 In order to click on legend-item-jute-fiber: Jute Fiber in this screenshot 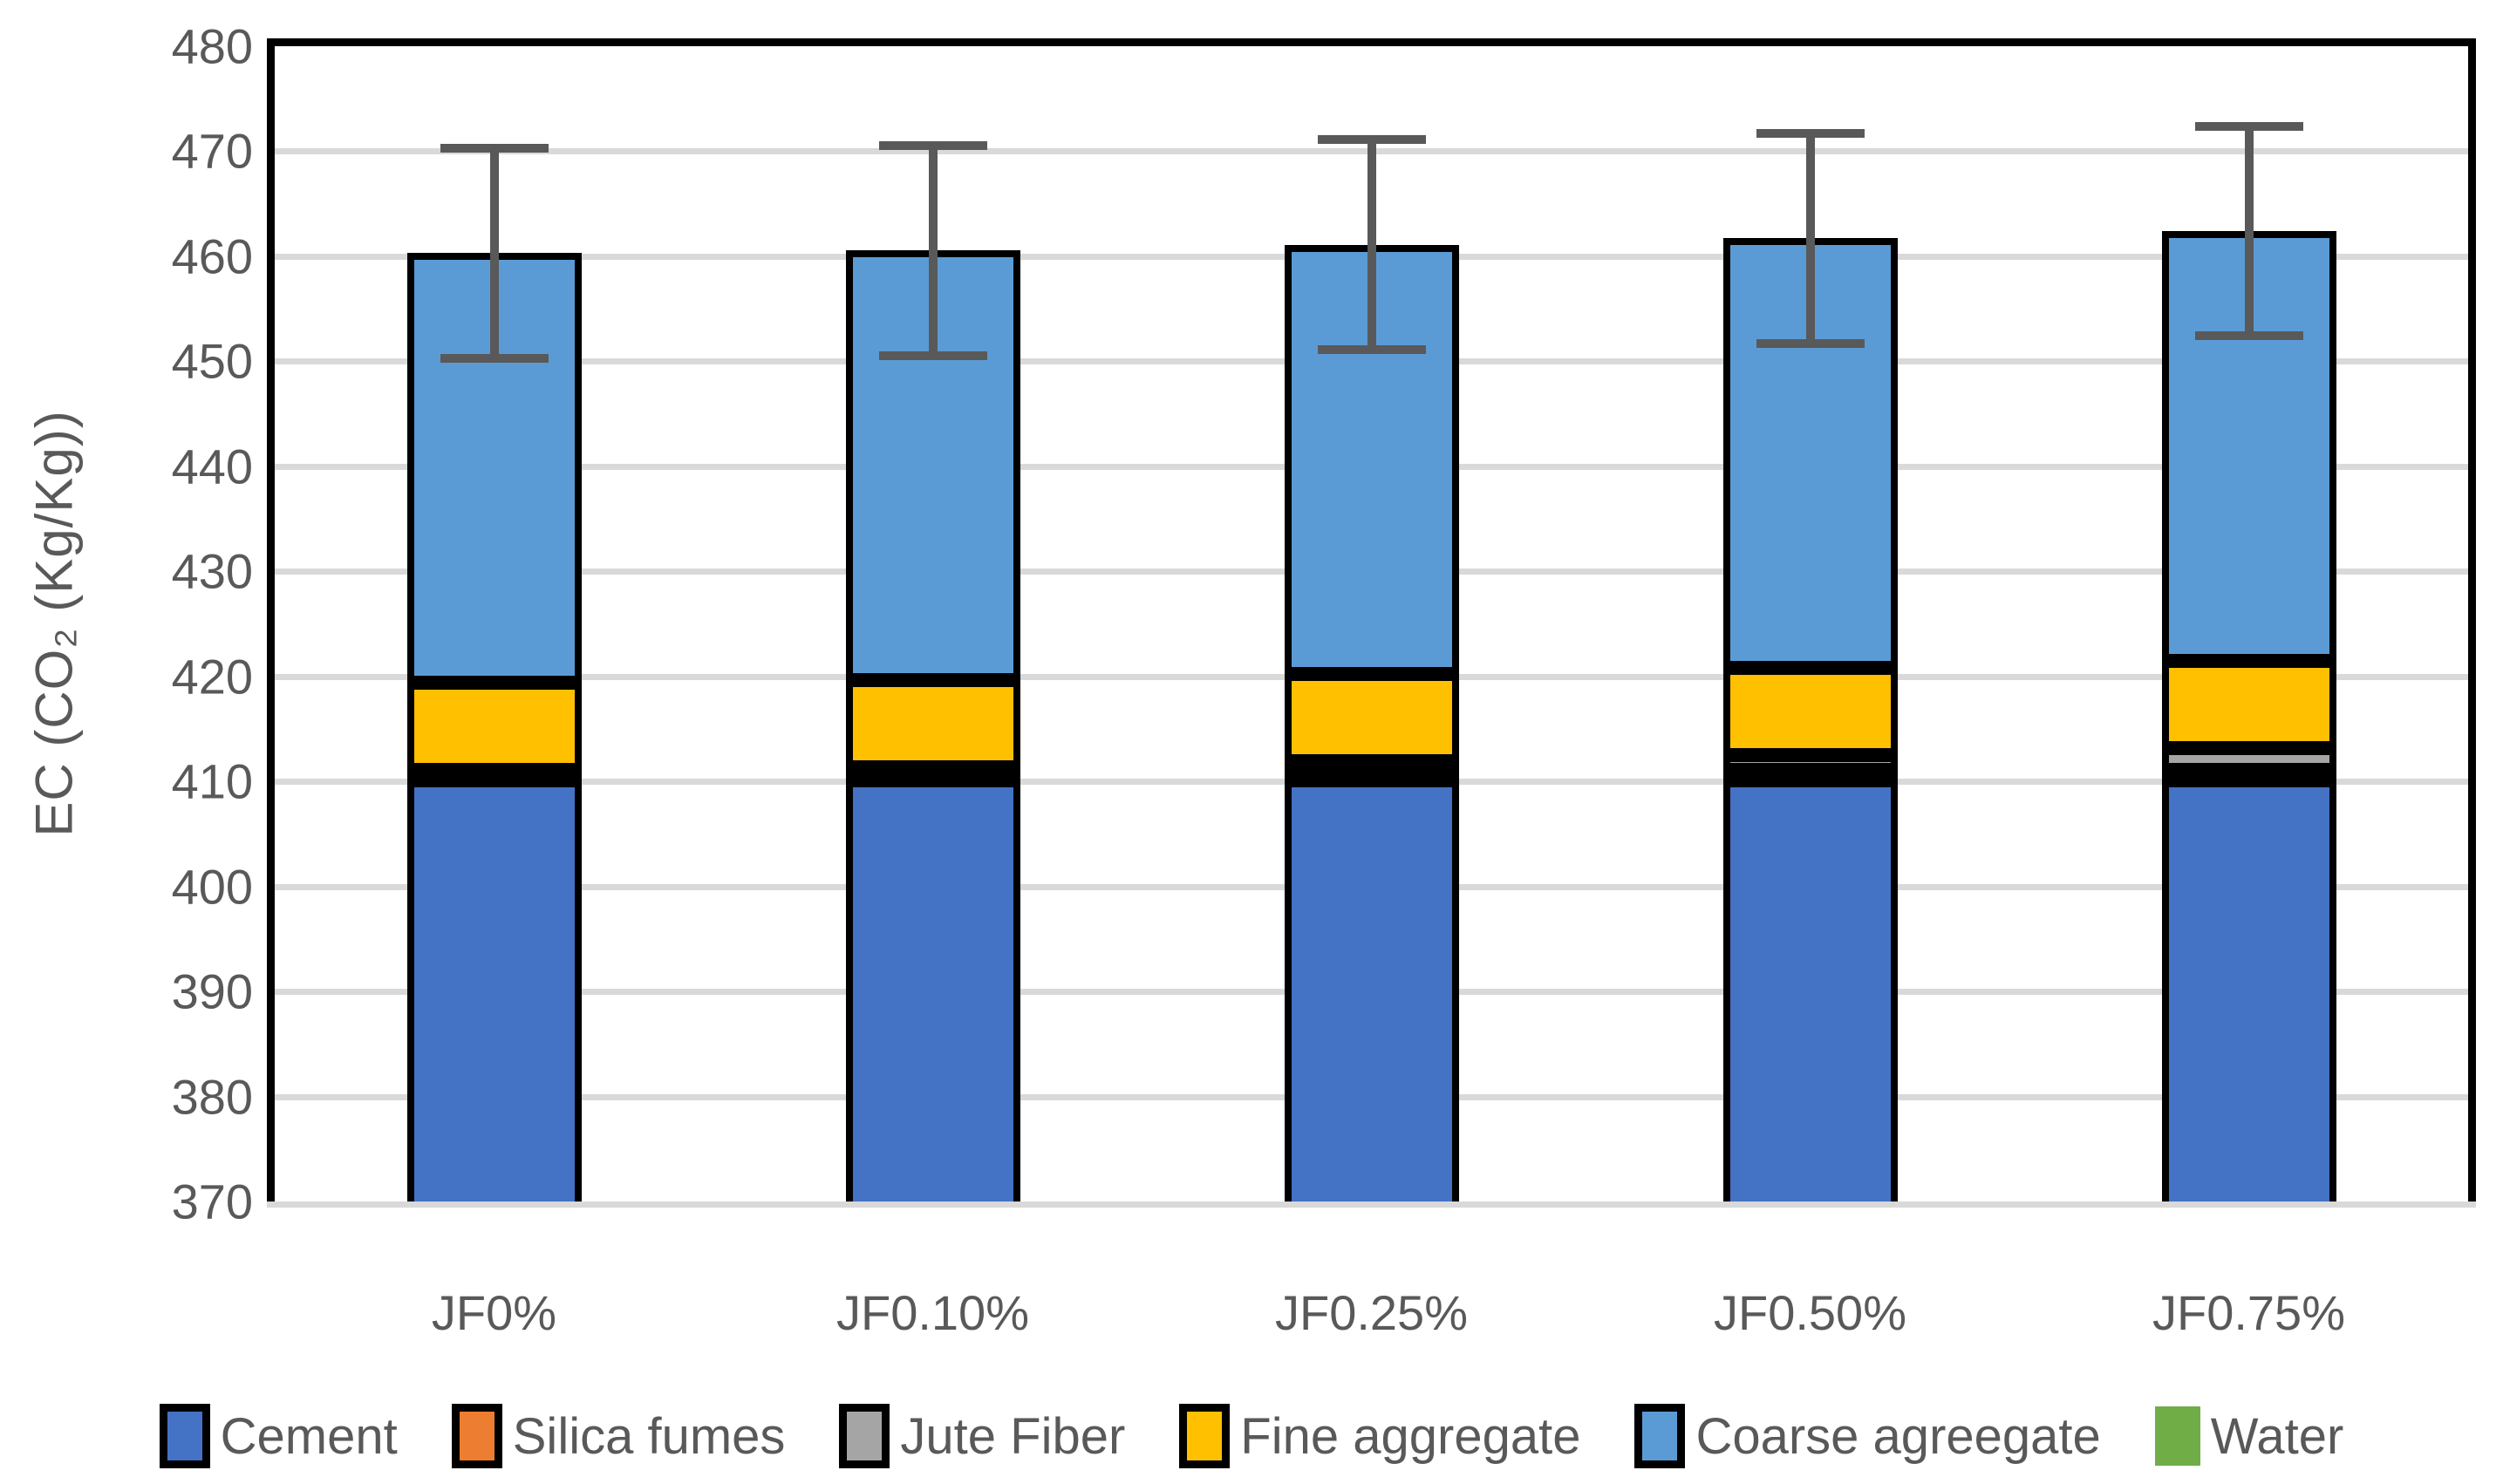, I will do `click(982, 1436)`.